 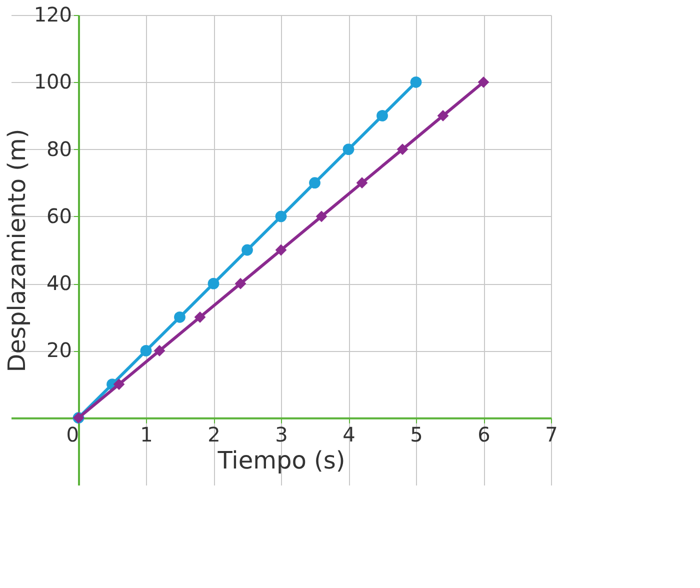 I want to click on y-tick-label: 60, so click(x=59, y=216).